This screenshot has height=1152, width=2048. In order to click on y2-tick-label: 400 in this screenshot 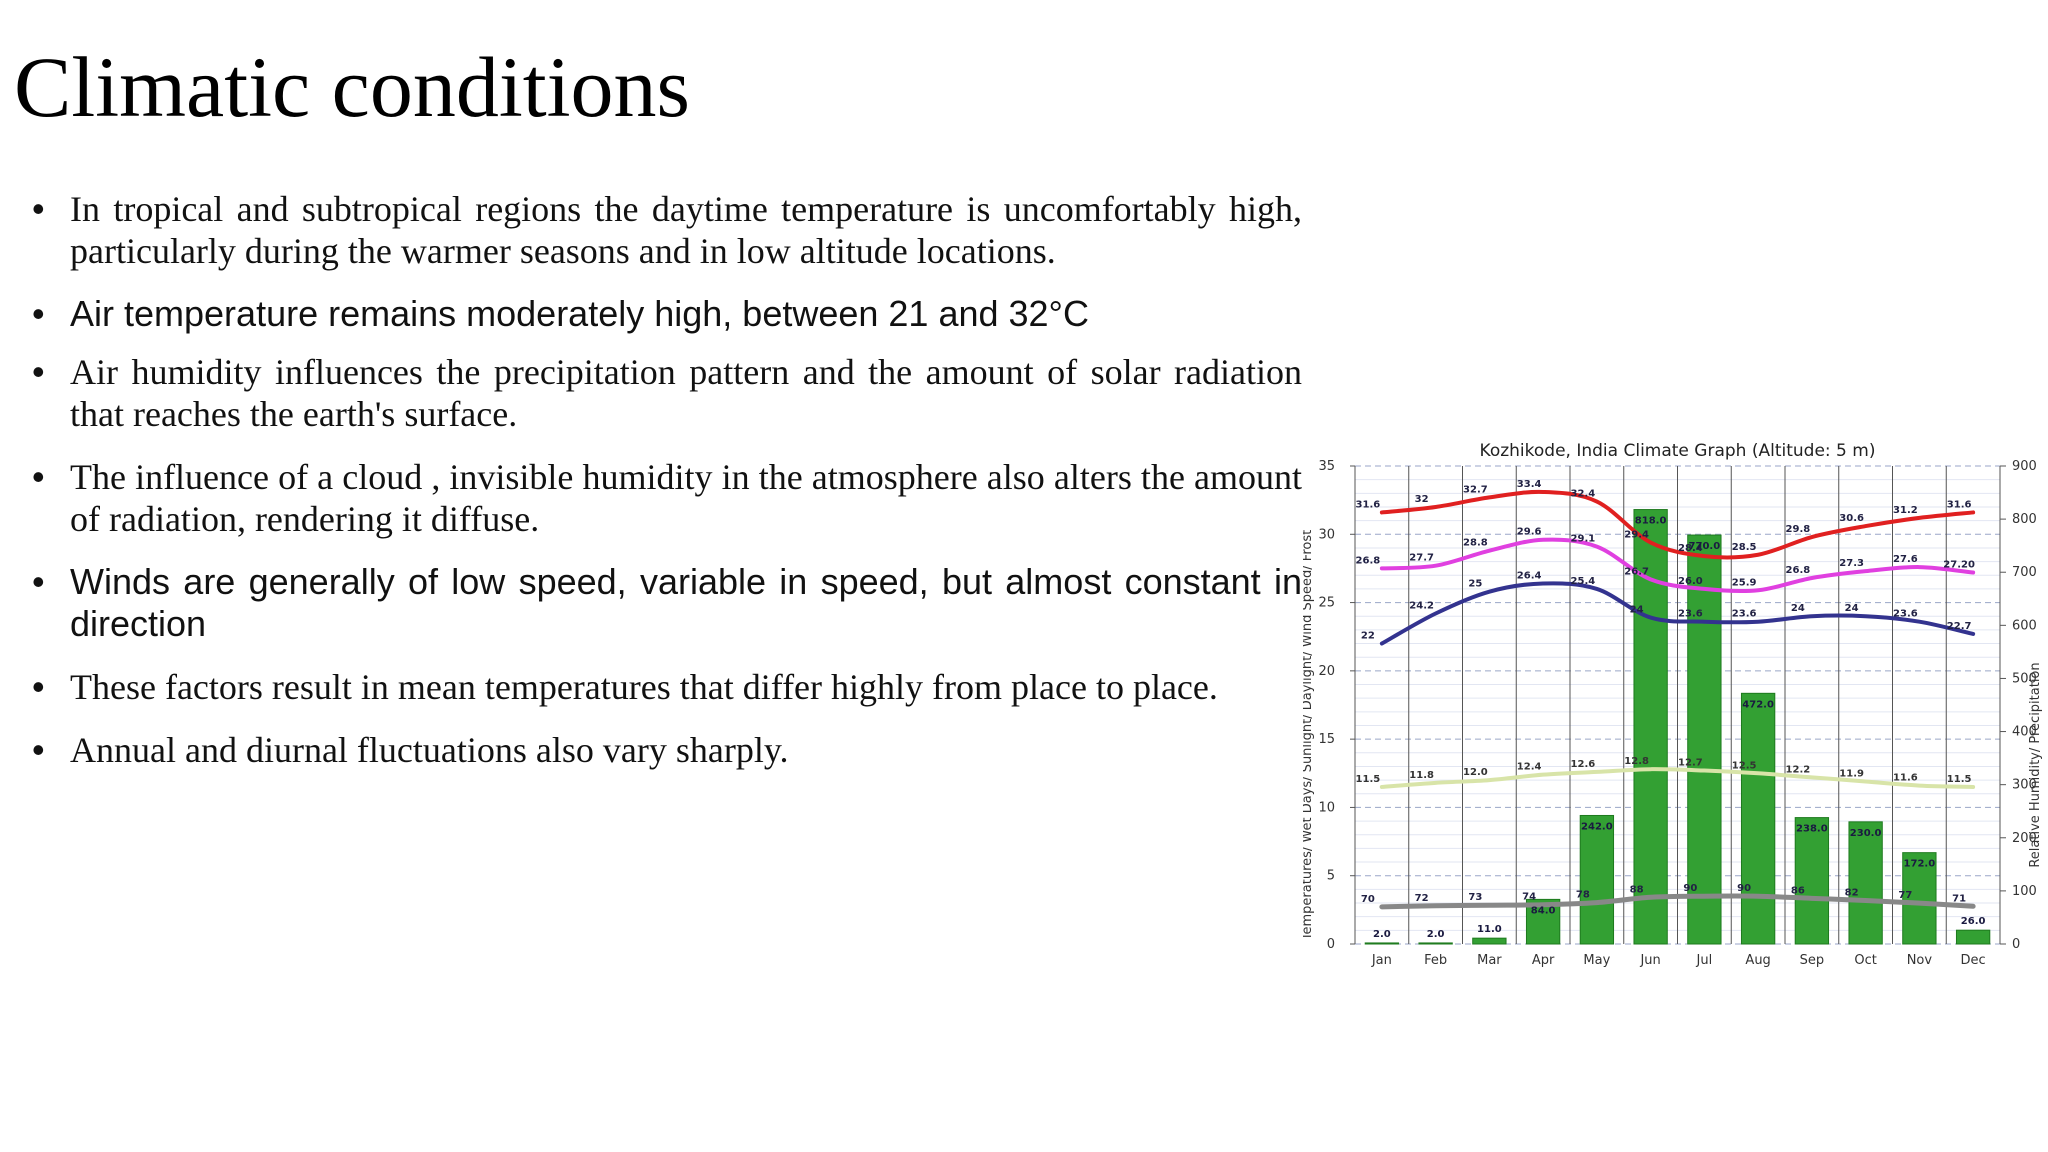, I will do `click(2024, 732)`.